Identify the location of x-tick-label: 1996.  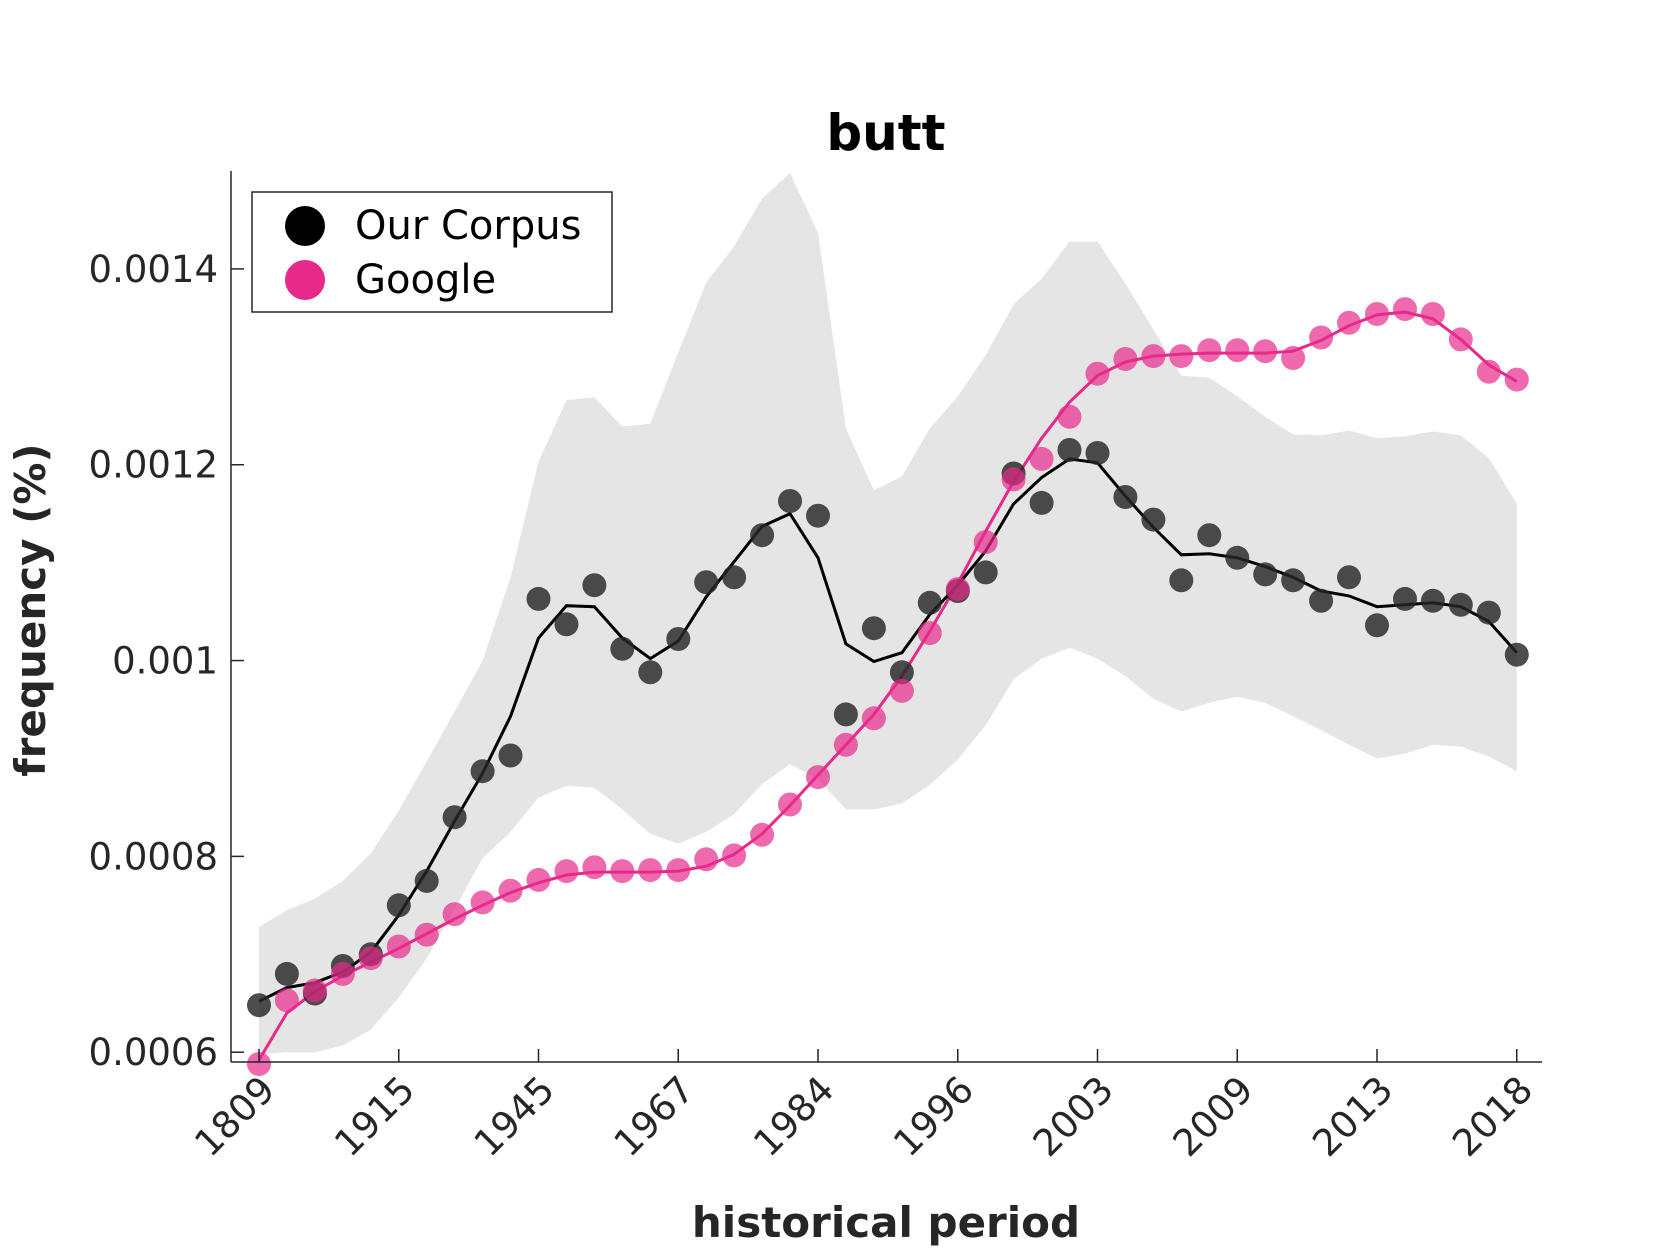
(933, 1116).